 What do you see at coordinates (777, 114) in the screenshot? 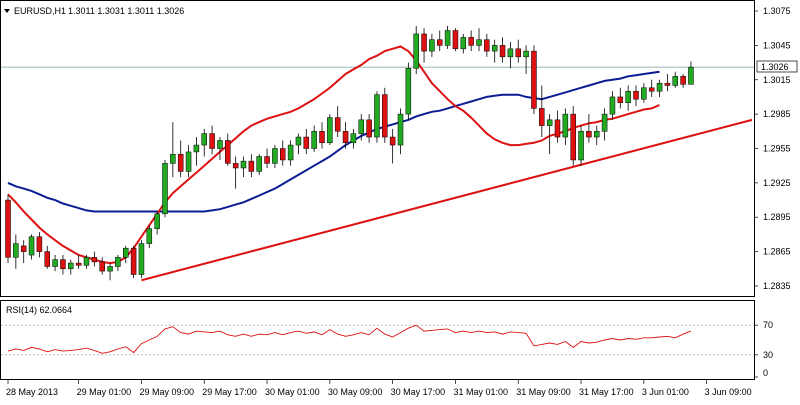
I see `price-tick-label: 1.2985` at bounding box center [777, 114].